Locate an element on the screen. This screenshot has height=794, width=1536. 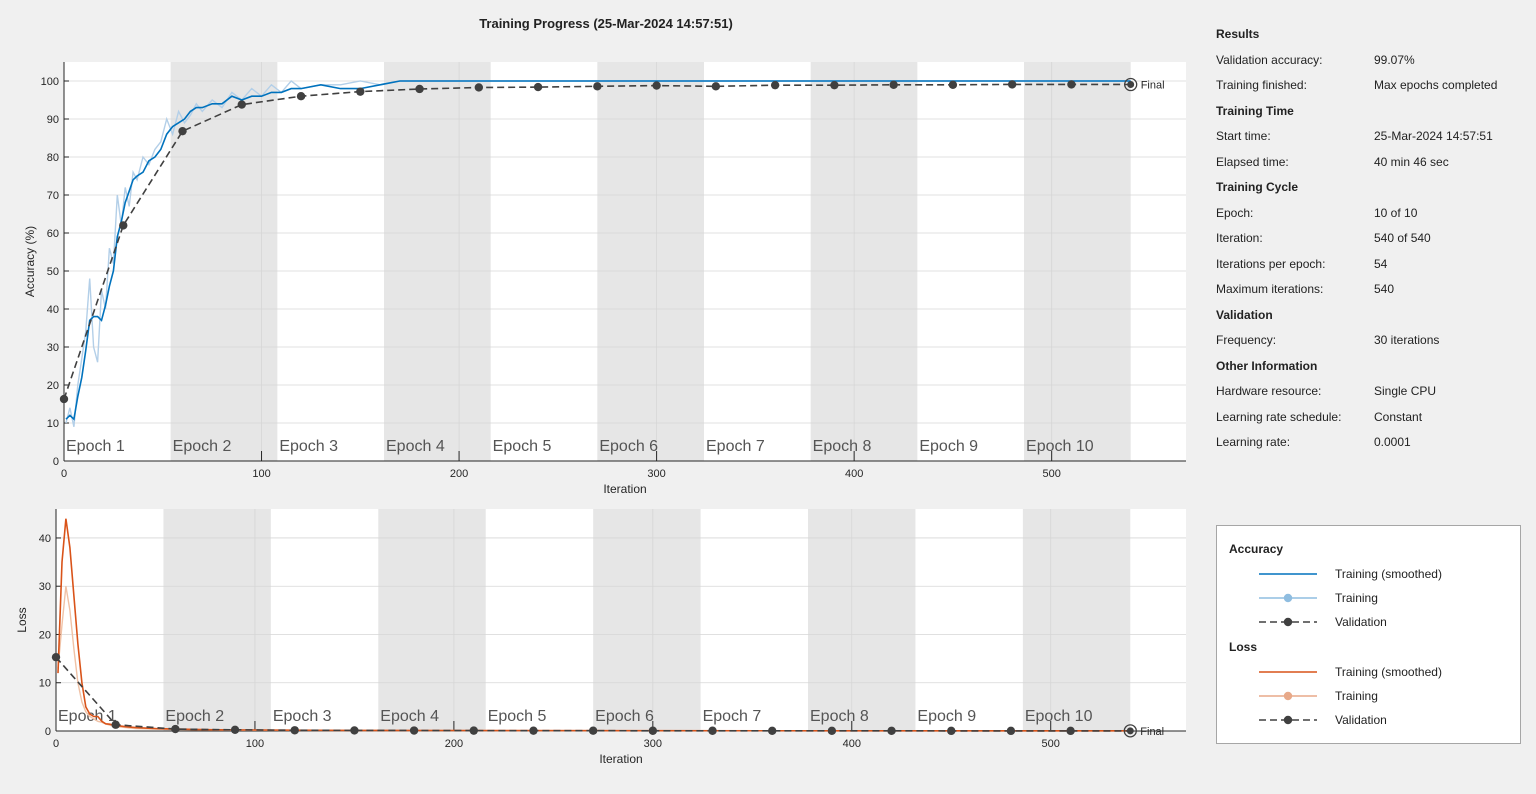
epoch-label: Epoch 4 is located at coordinates (409, 716).